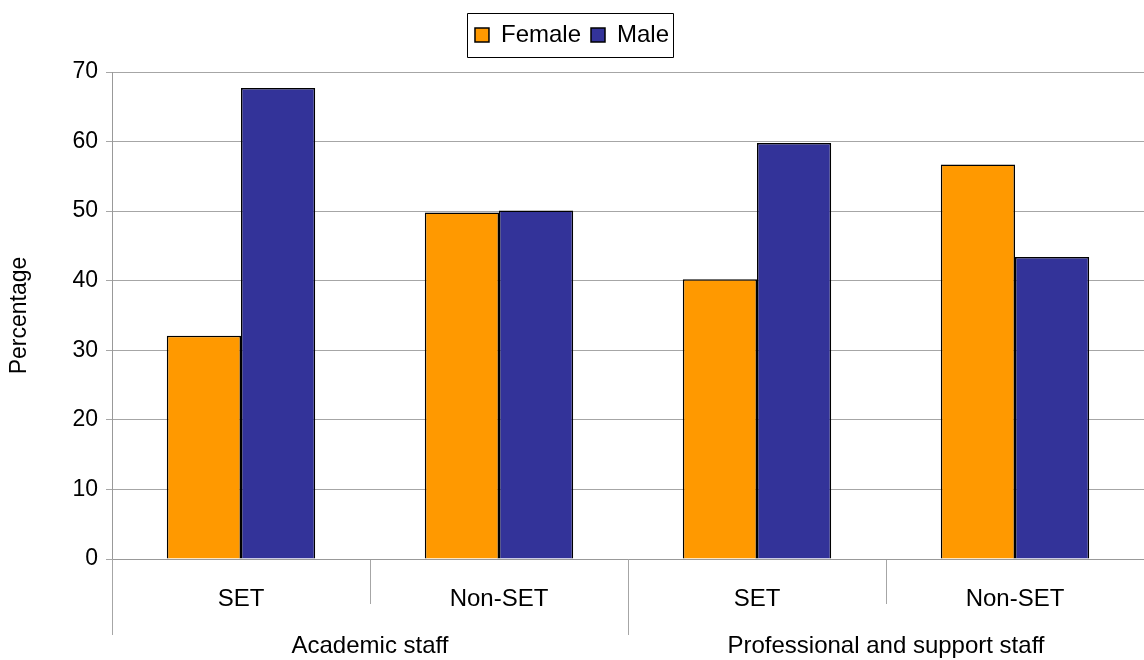 The image size is (1144, 660). Describe the element at coordinates (85, 487) in the screenshot. I see `y-tick-label: 10` at that location.